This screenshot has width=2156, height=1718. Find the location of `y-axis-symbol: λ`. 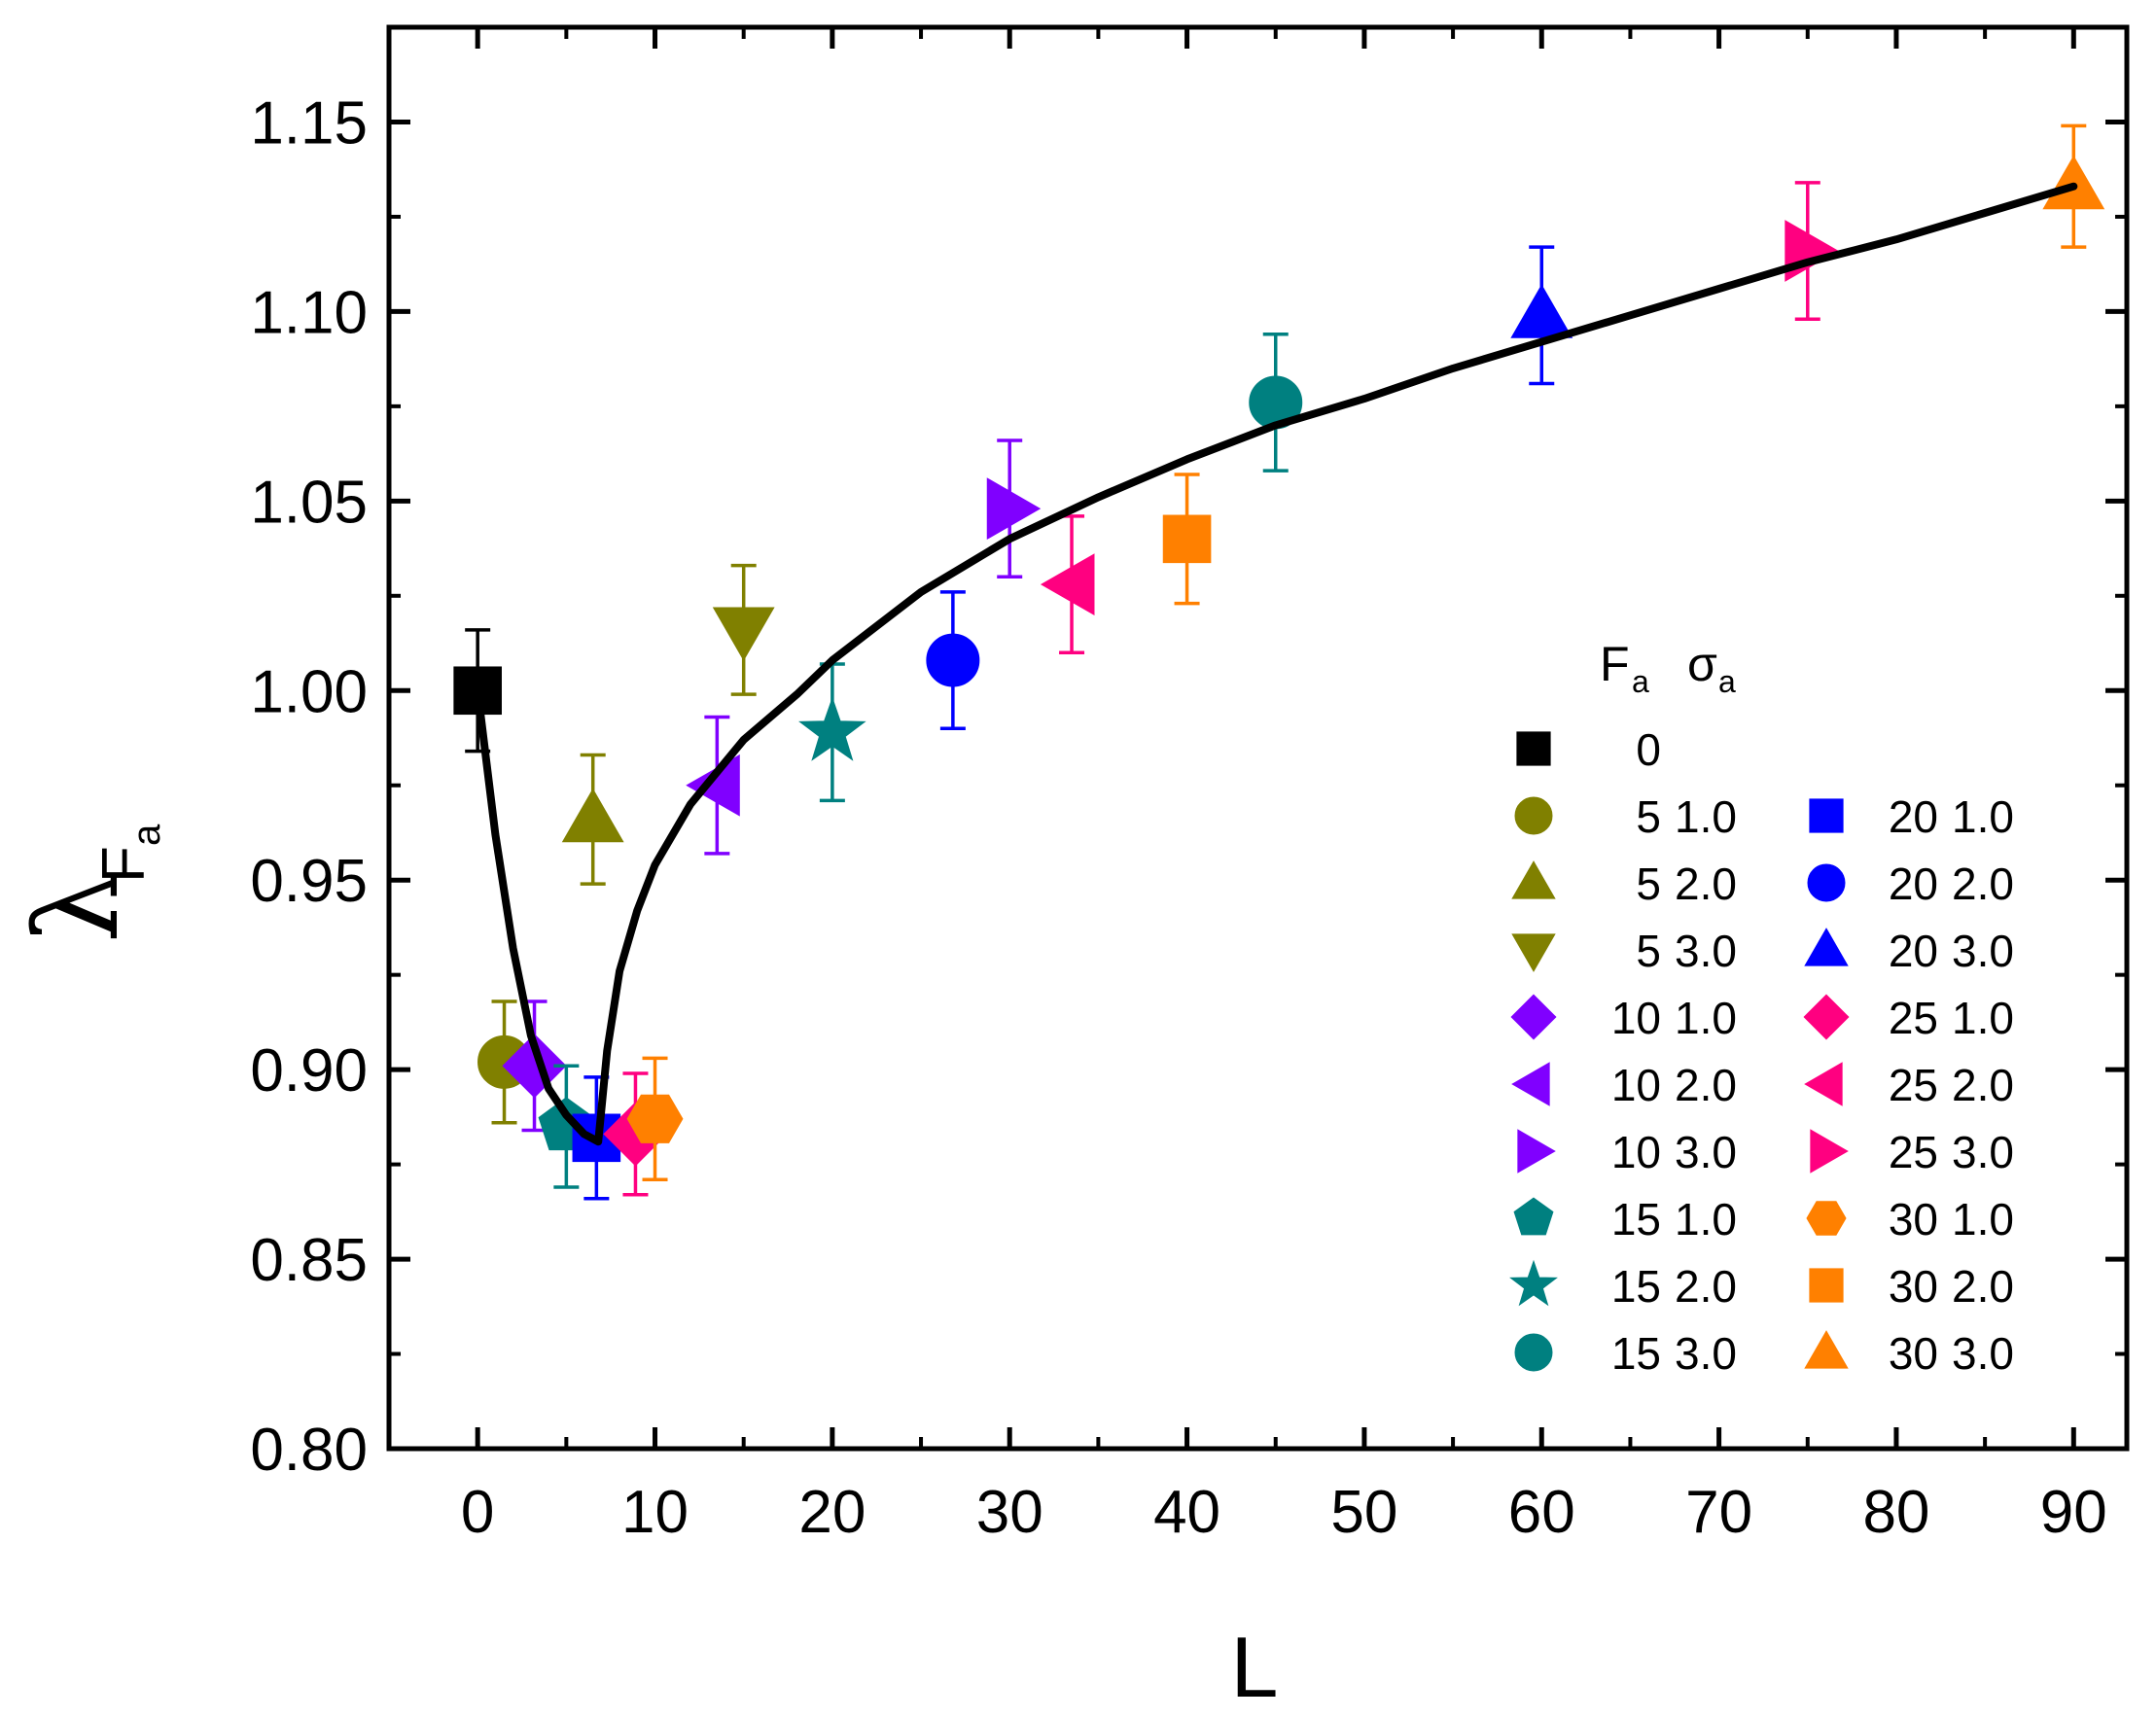

y-axis-symbol: λ is located at coordinates (77, 906).